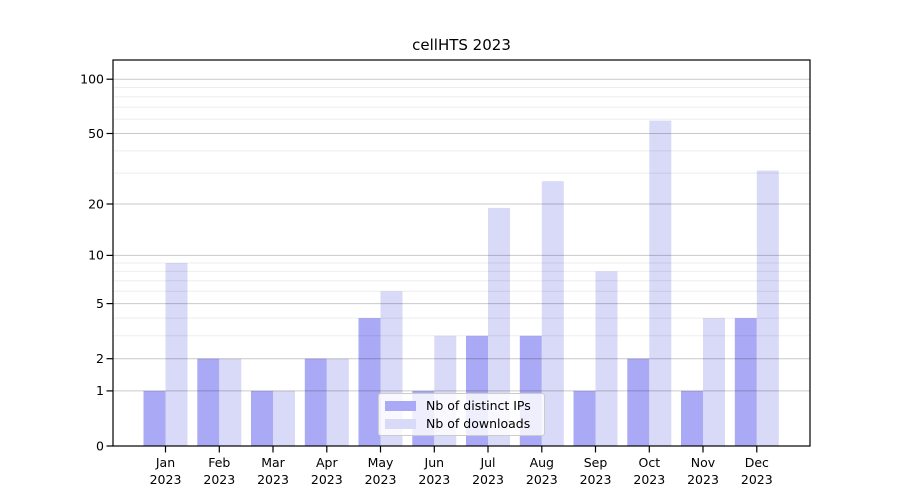 The image size is (900, 500). I want to click on y-tick-label: 5, so click(100, 303).